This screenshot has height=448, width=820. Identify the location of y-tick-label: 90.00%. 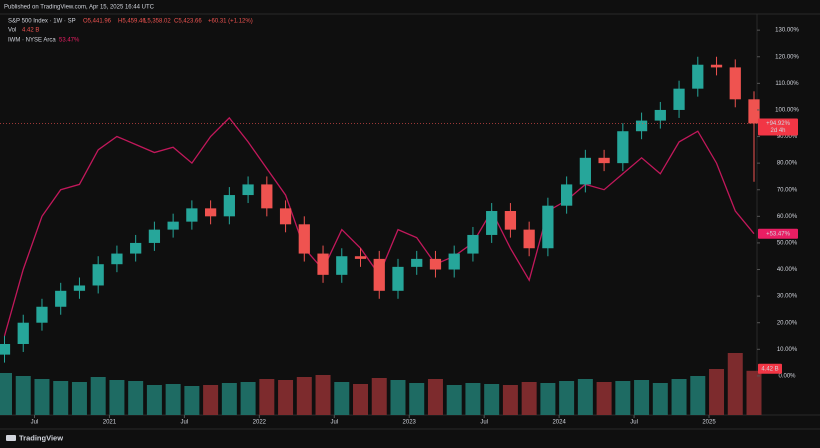
(787, 137).